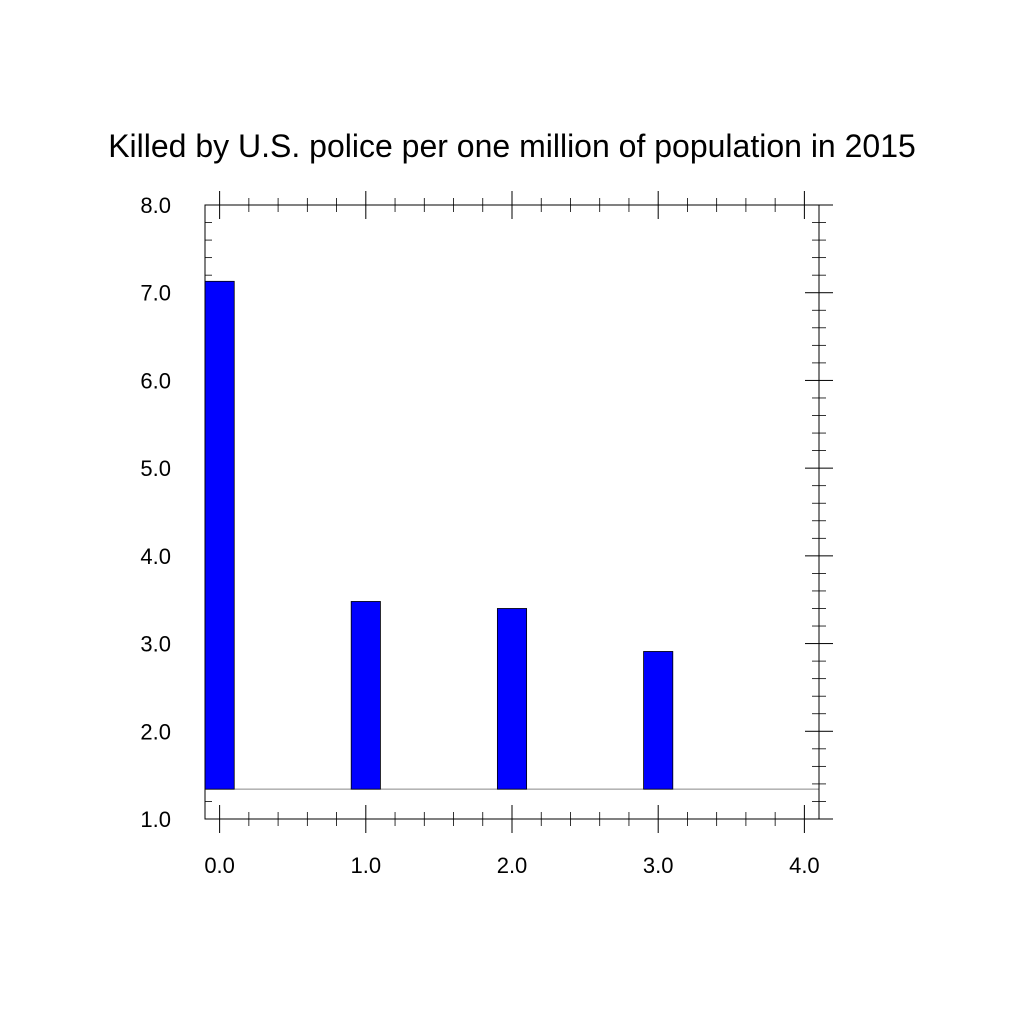  What do you see at coordinates (155, 293) in the screenshot?
I see `y-tick-label: 7.0` at bounding box center [155, 293].